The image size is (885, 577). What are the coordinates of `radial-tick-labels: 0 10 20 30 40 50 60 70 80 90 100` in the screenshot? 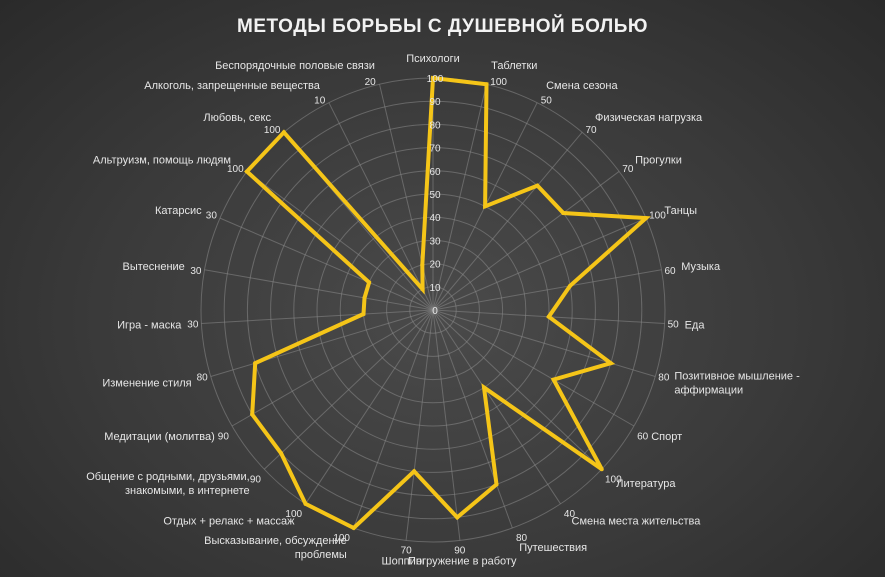 It's located at (435, 195).